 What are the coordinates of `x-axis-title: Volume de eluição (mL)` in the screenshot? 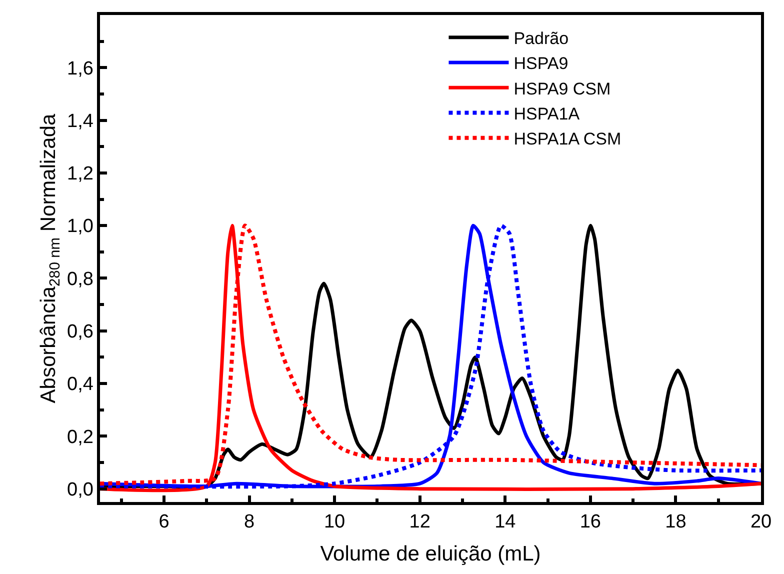 It's located at (430, 554).